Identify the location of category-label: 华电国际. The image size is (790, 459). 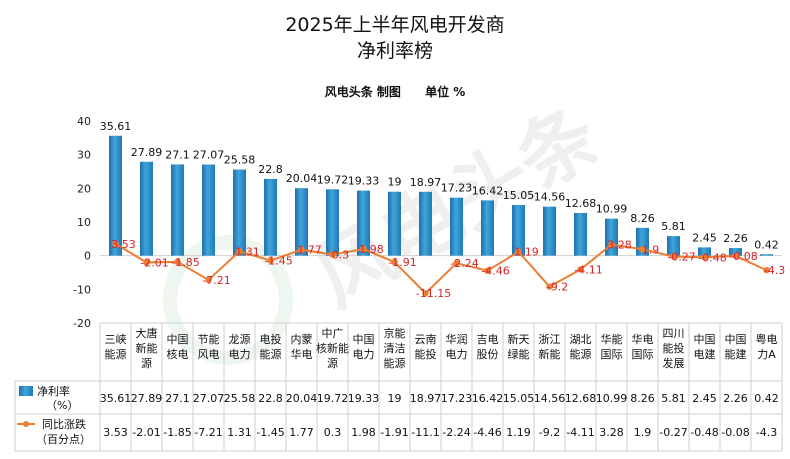
(643, 346).